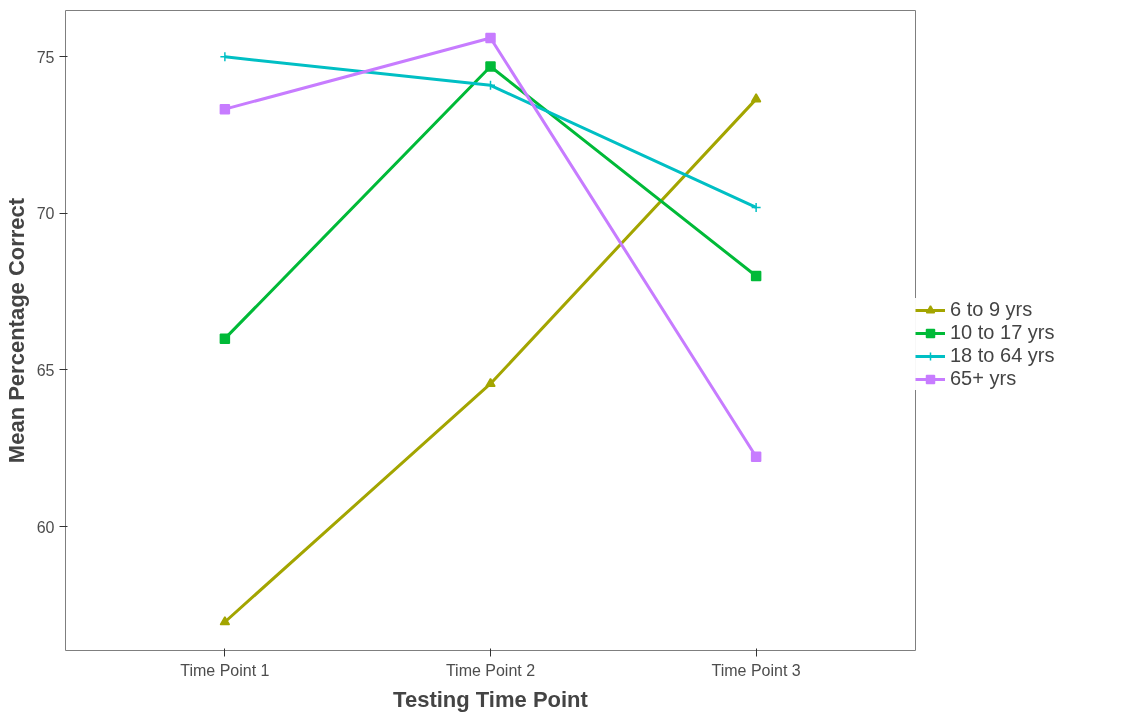  I want to click on y-tick-label: 65, so click(45, 370).